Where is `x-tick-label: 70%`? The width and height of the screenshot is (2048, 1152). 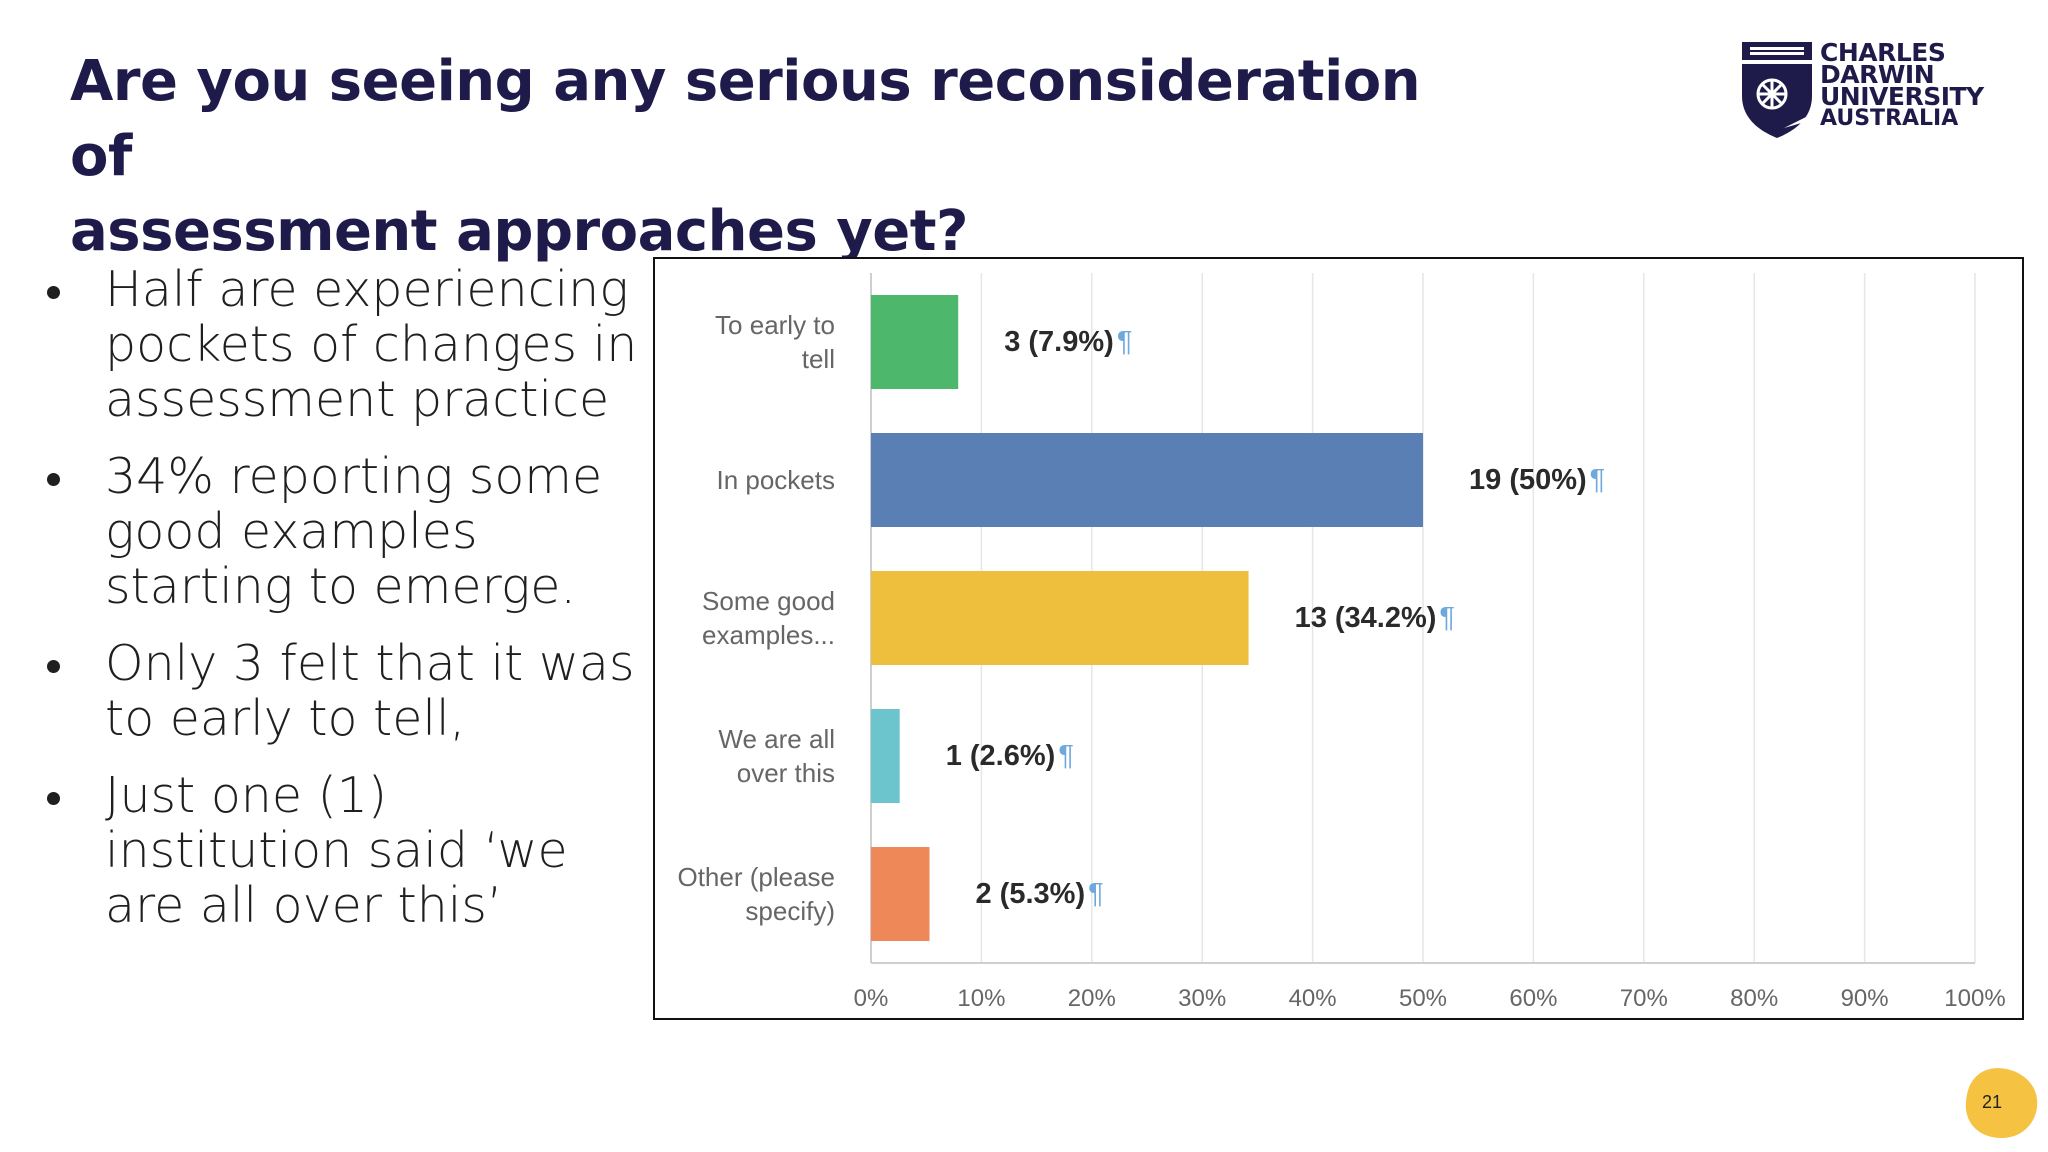
x-tick-label: 70% is located at coordinates (1644, 998).